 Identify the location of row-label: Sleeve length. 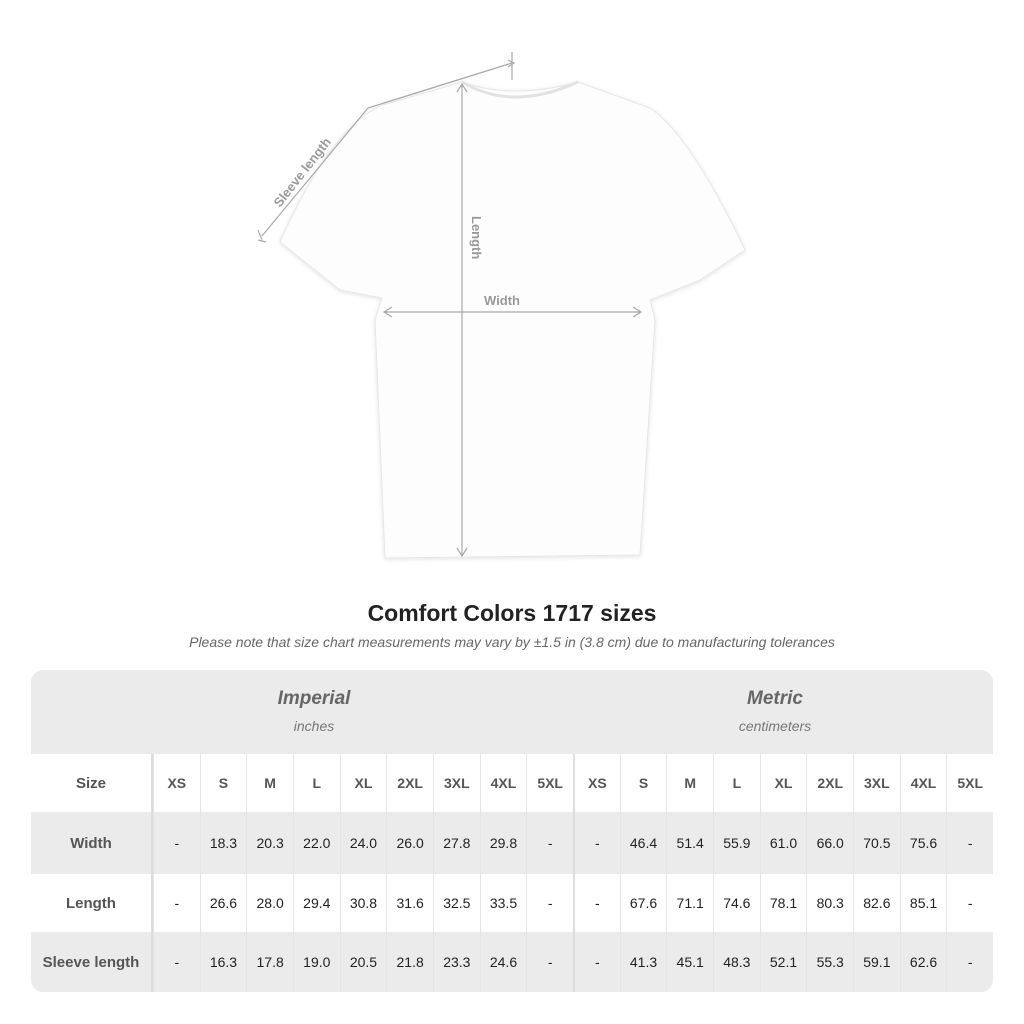
(92, 962).